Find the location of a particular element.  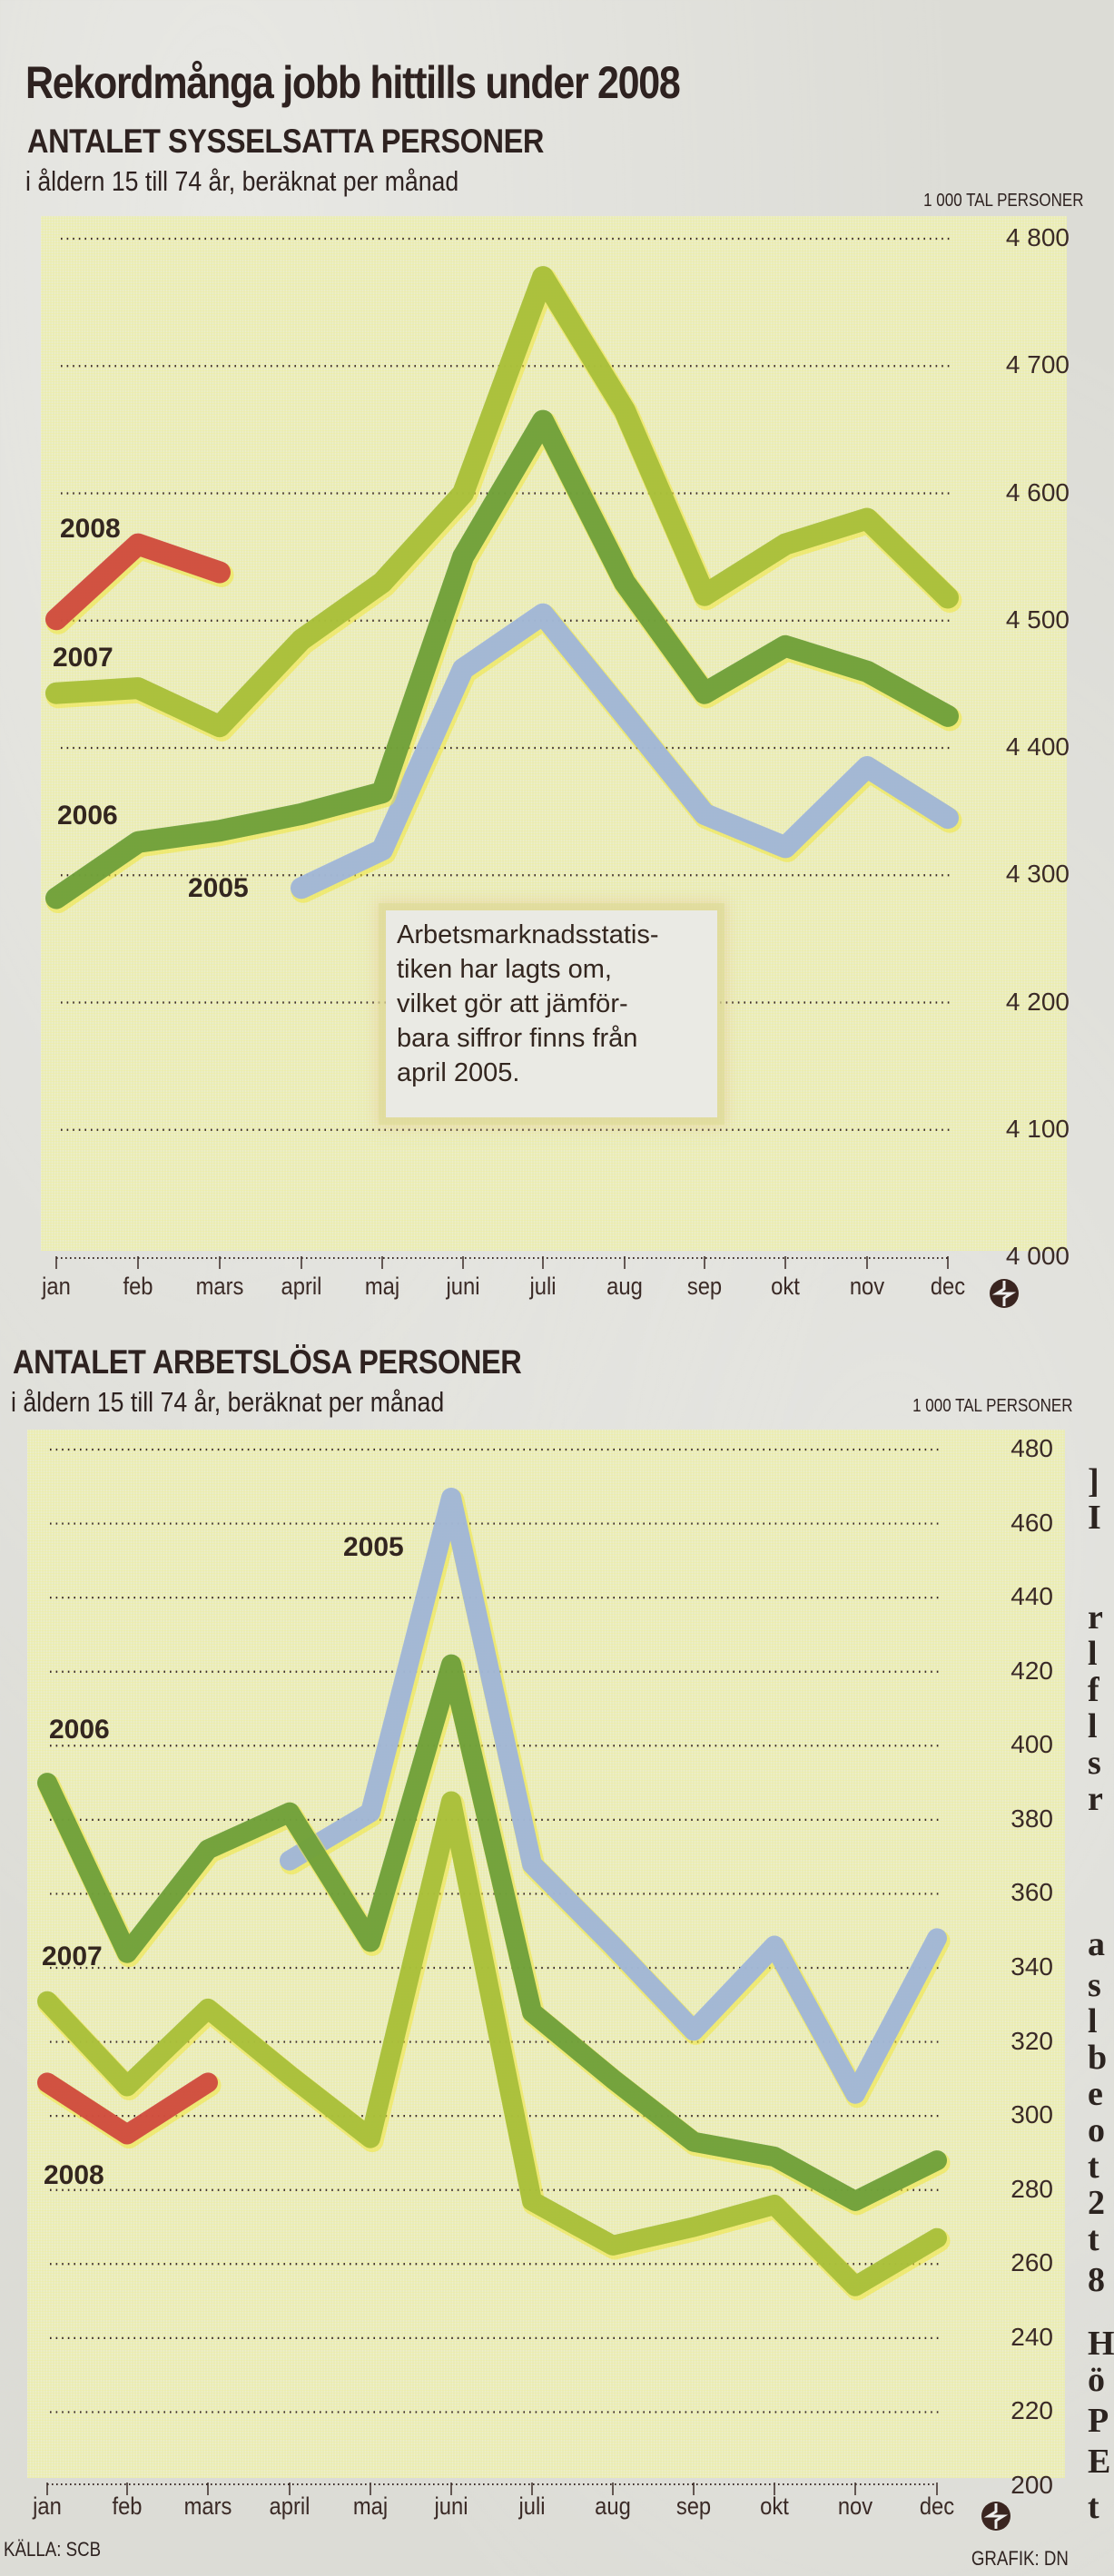

top-label-2008: 2008 is located at coordinates (90, 529).